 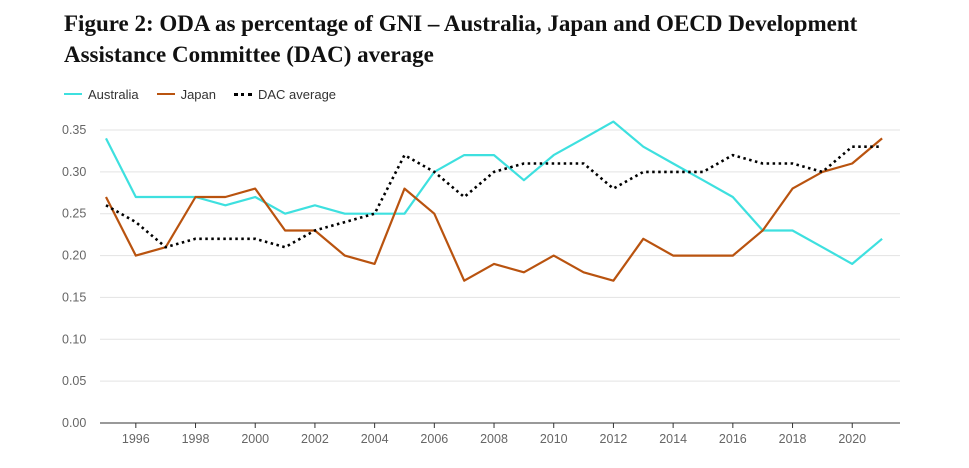 What do you see at coordinates (375, 439) in the screenshot?
I see `x-tick-label: 2004` at bounding box center [375, 439].